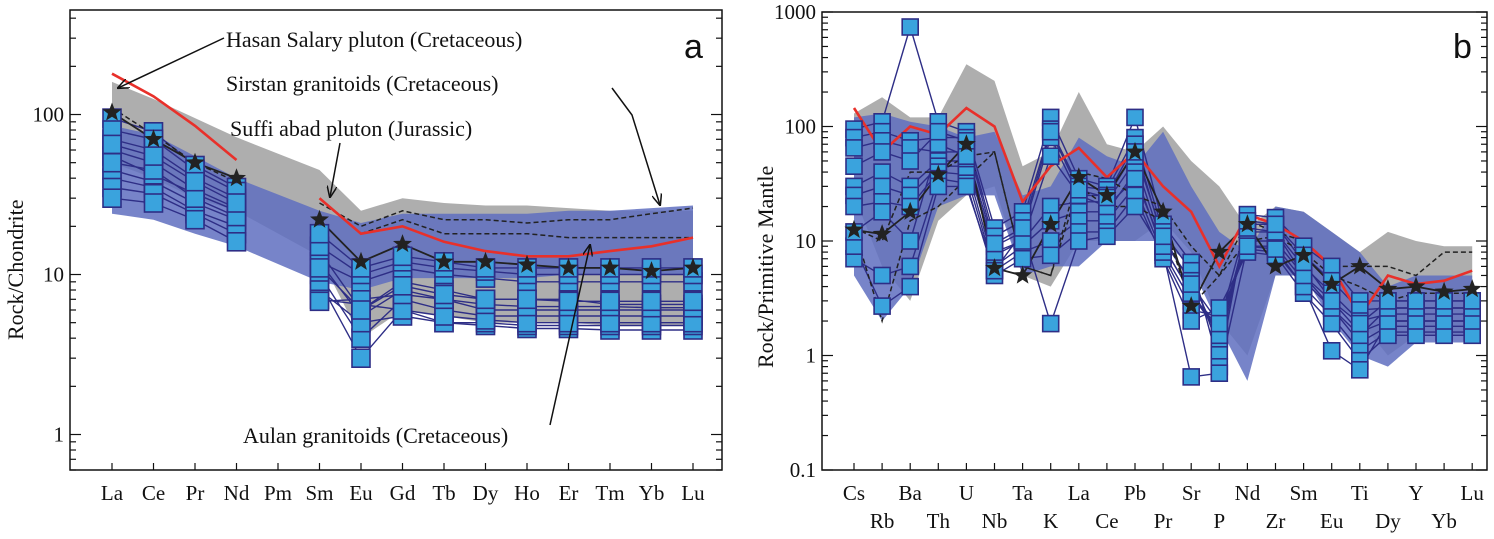  Describe the element at coordinates (1332, 521) in the screenshot. I see `x-tick-label-b-Eu: Eu` at that location.